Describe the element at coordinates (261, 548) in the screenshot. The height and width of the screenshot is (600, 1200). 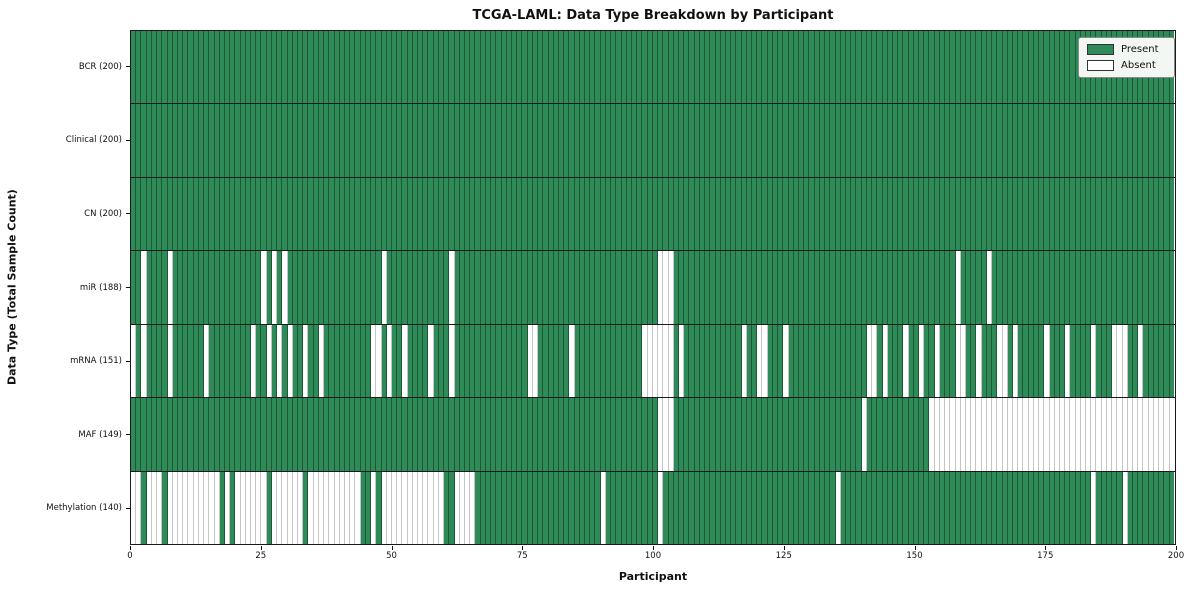
I see `x-tick-mark` at that location.